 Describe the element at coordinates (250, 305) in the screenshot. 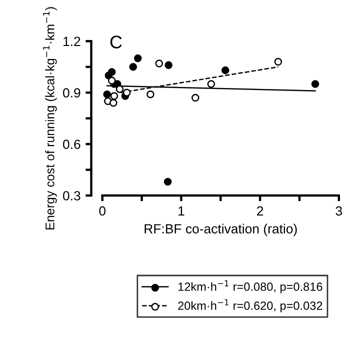

I see `legend-label: 20km·h$^{−1}$ r=0.620, p=0.032` at that location.